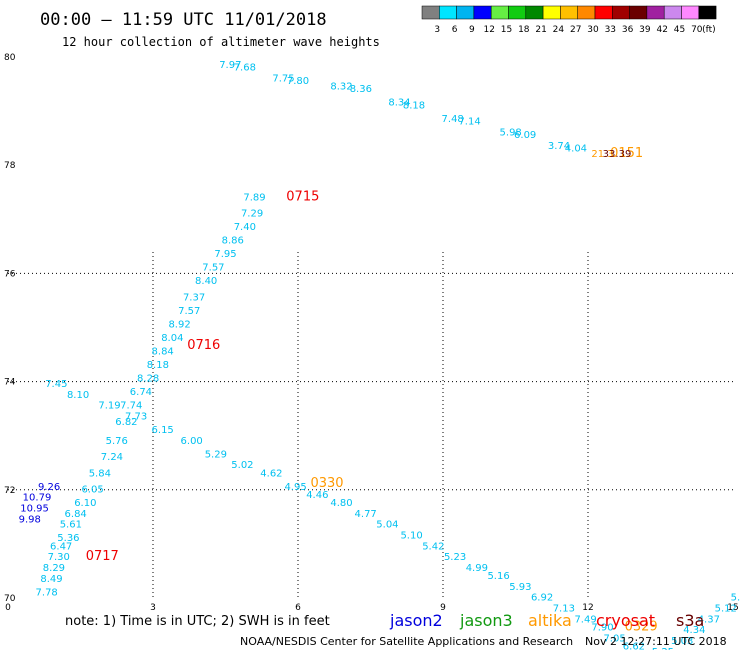 This screenshot has width=740, height=650. What do you see at coordinates (30, 519) in the screenshot?
I see `wave-height-point: 9.98` at bounding box center [30, 519].